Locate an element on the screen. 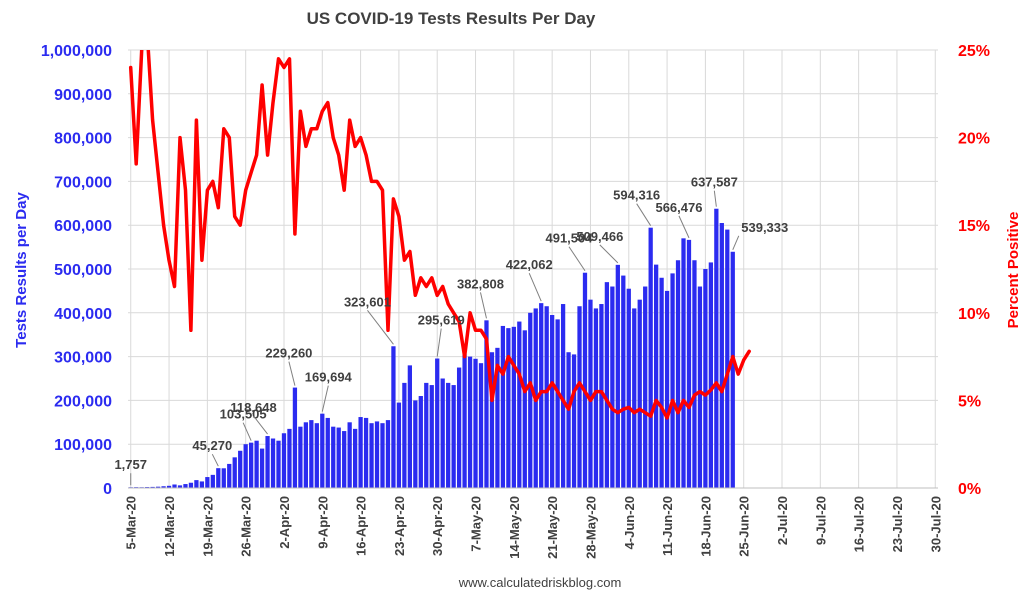 This screenshot has width=1031, height=599. x-tick-label: 12-Mar-20 is located at coordinates (169, 526).